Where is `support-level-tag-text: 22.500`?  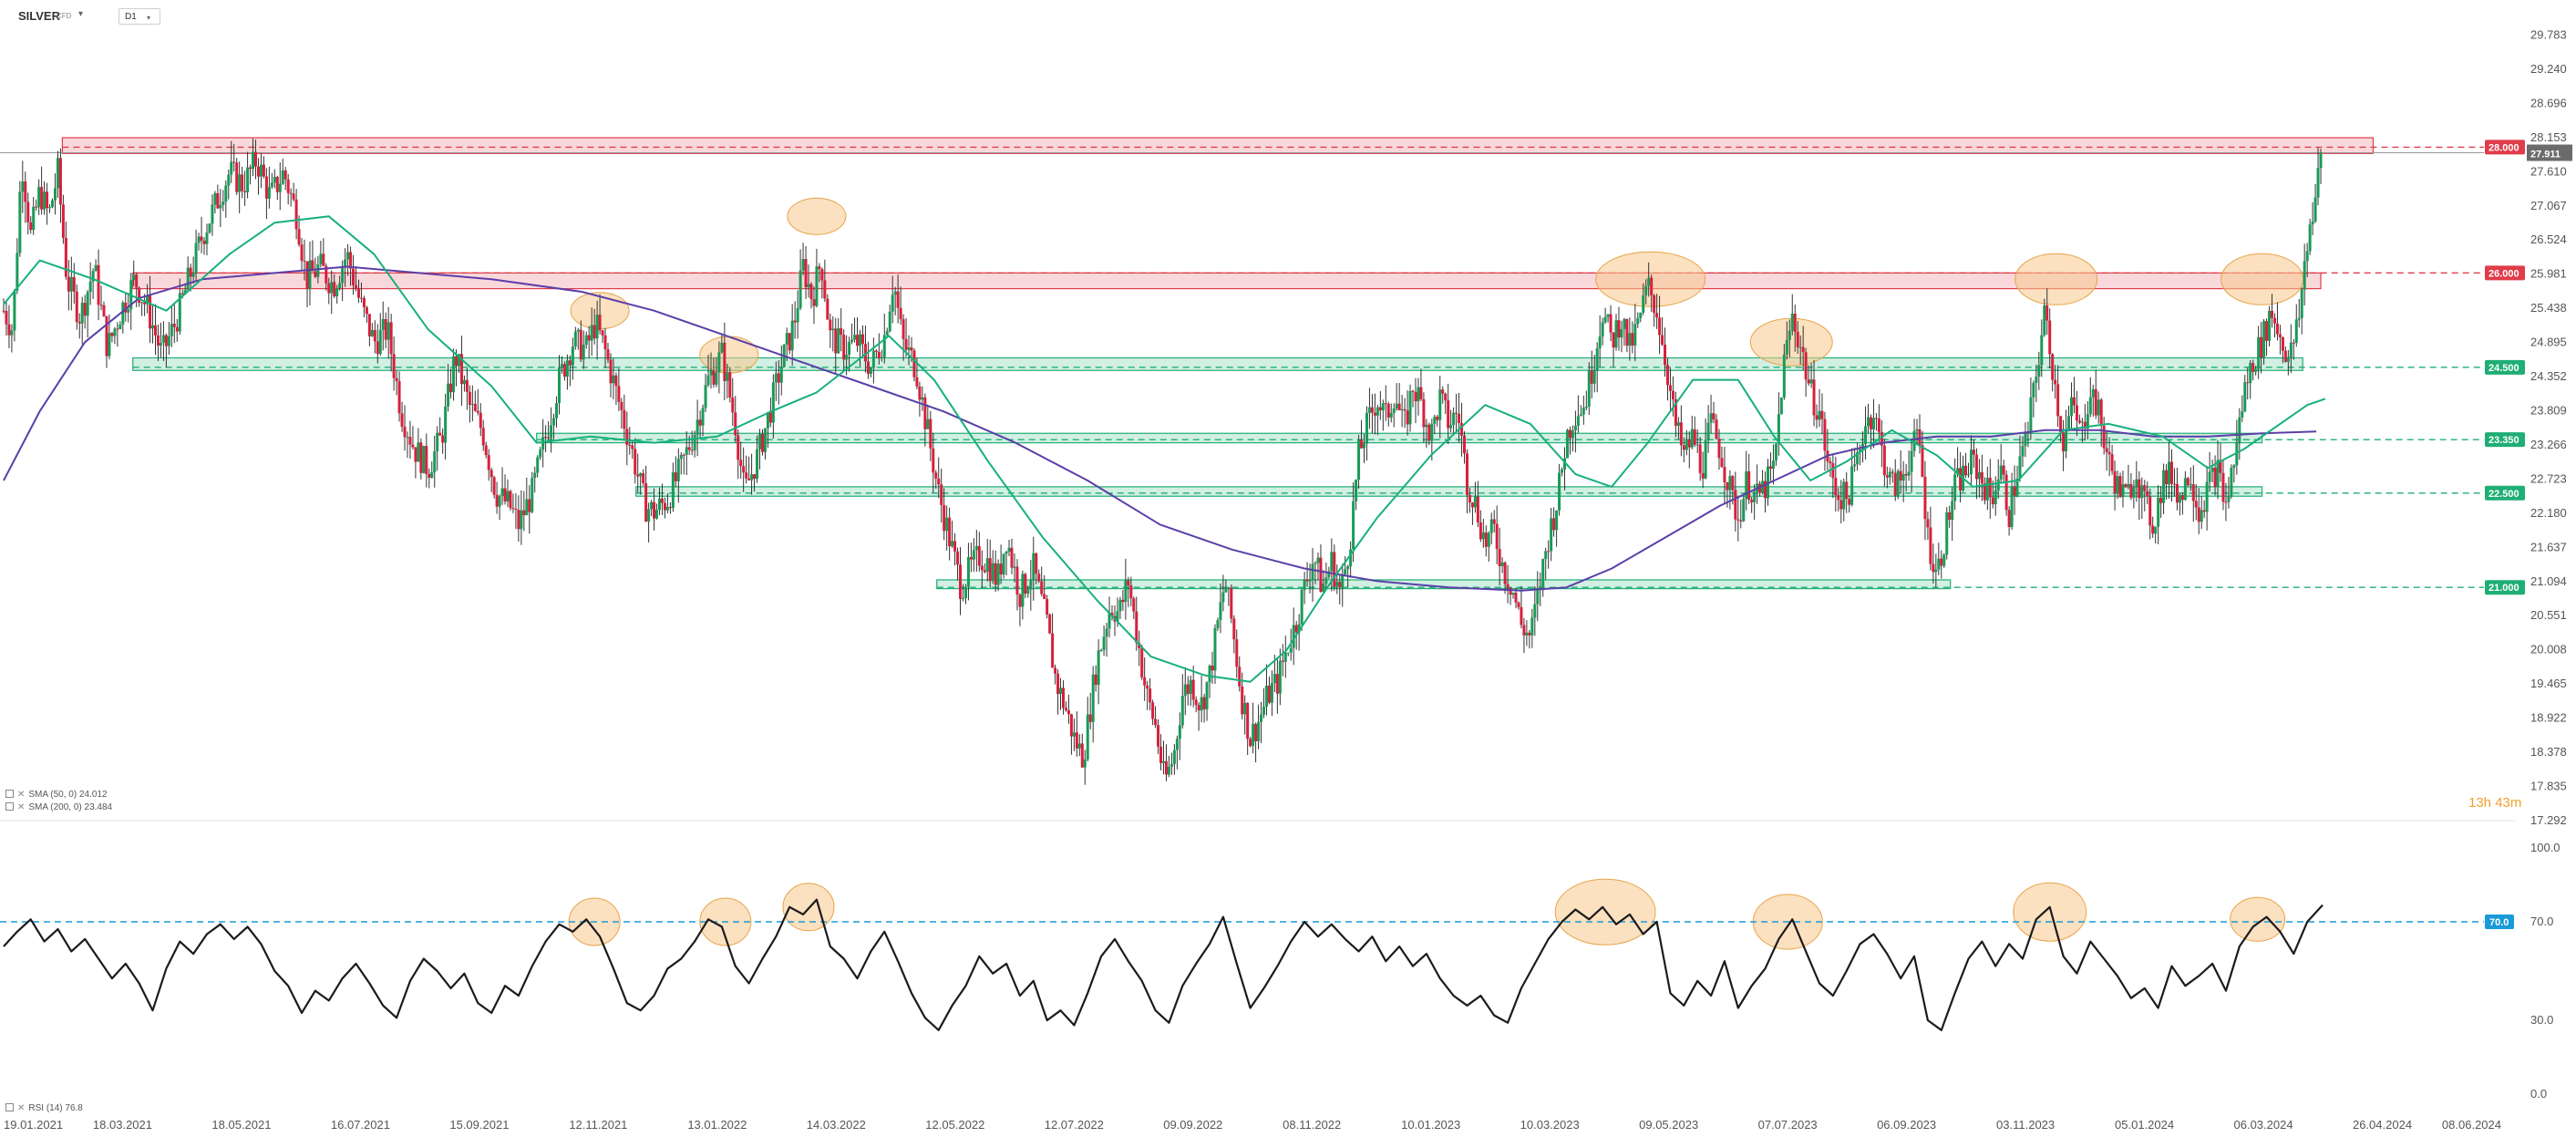 support-level-tag-text: 22.500 is located at coordinates (2503, 494).